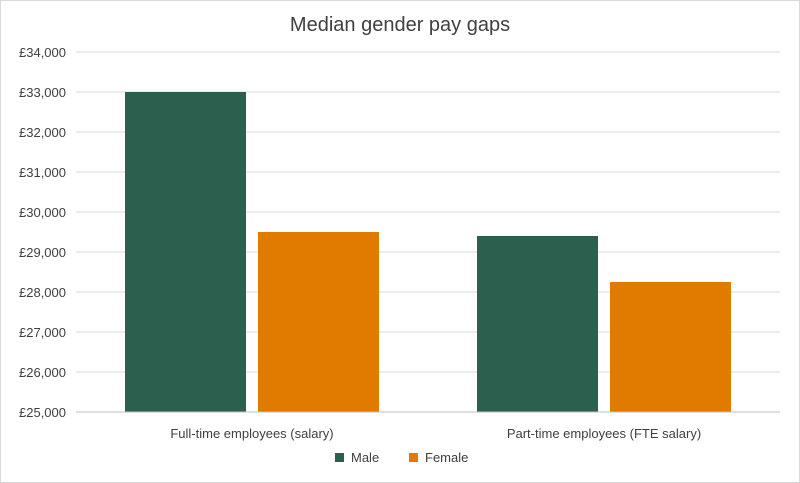 Image resolution: width=800 pixels, height=483 pixels. What do you see at coordinates (446, 457) in the screenshot?
I see `legend-label-female: Female` at bounding box center [446, 457].